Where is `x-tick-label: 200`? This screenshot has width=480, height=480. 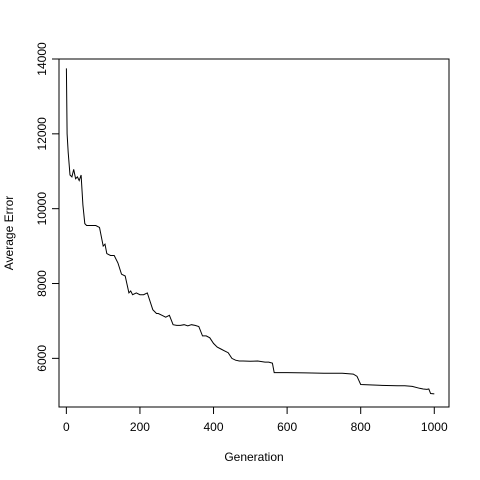 x-tick-label: 200 is located at coordinates (140, 427).